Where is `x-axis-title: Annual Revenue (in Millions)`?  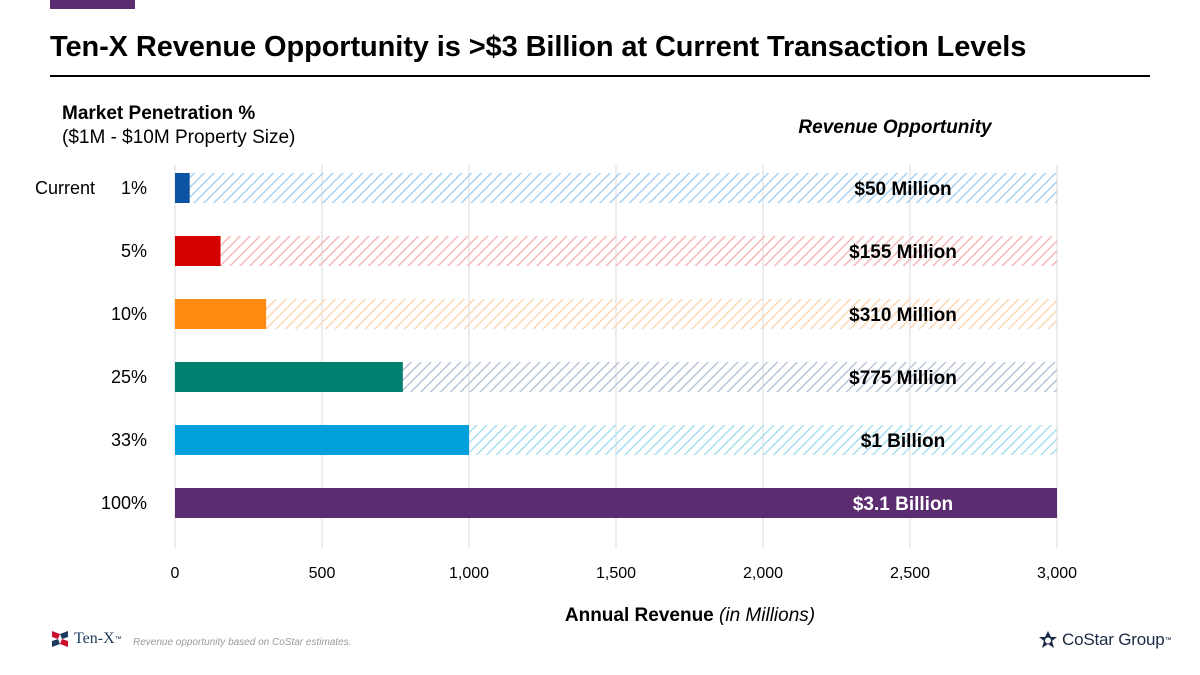
x-axis-title: Annual Revenue (in Millions) is located at coordinates (690, 616).